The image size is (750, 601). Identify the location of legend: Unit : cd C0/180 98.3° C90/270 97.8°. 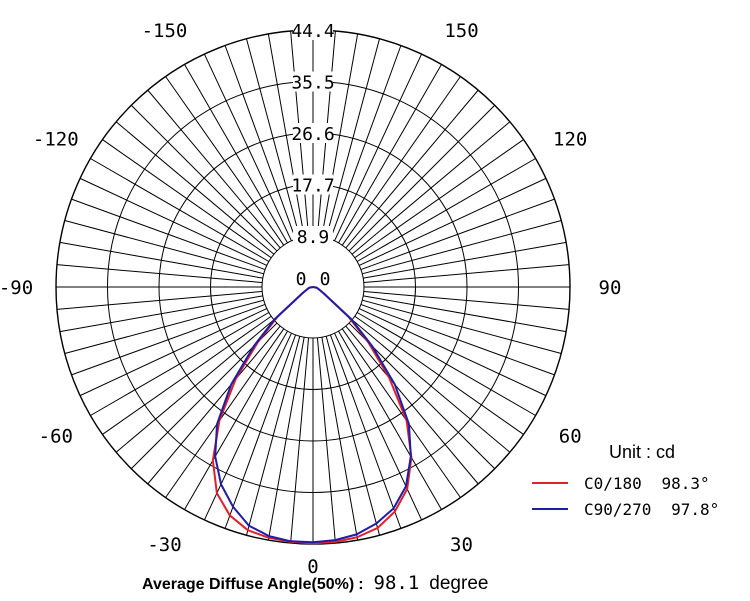
(625, 480).